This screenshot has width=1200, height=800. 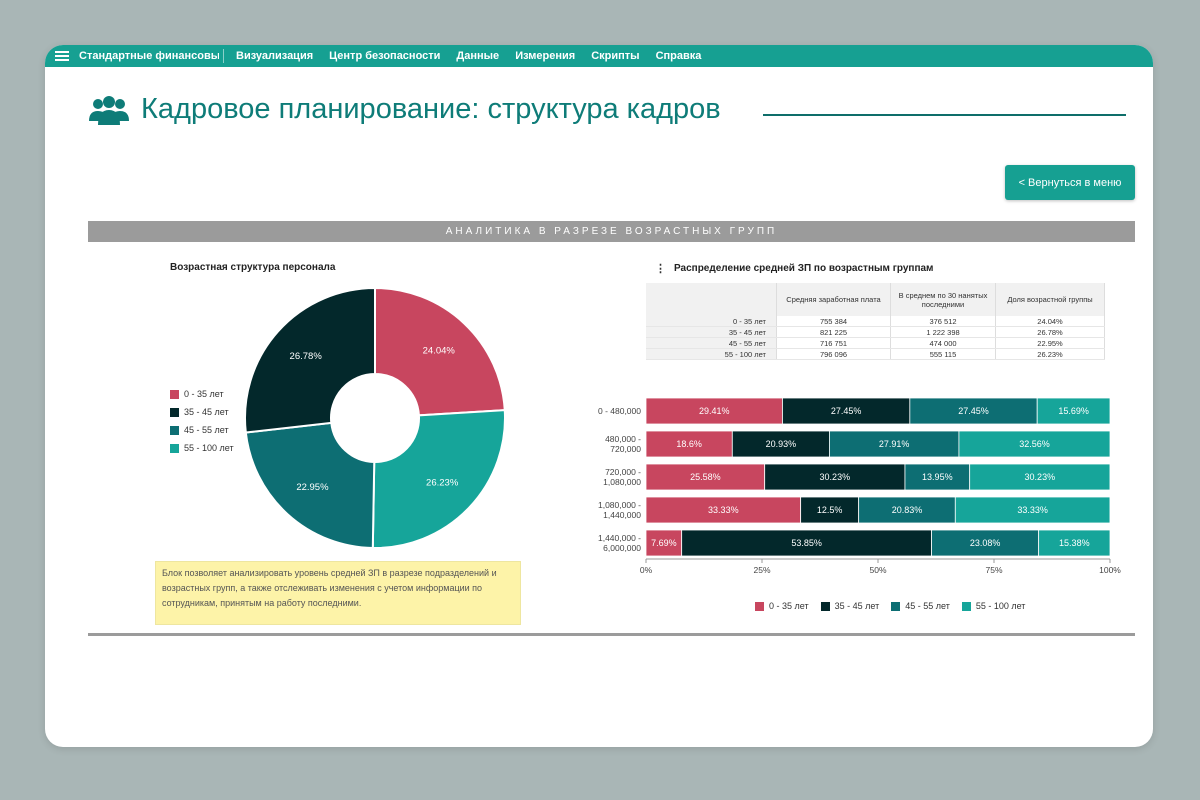 I want to click on bar-value-label: 13.95%, so click(x=937, y=477).